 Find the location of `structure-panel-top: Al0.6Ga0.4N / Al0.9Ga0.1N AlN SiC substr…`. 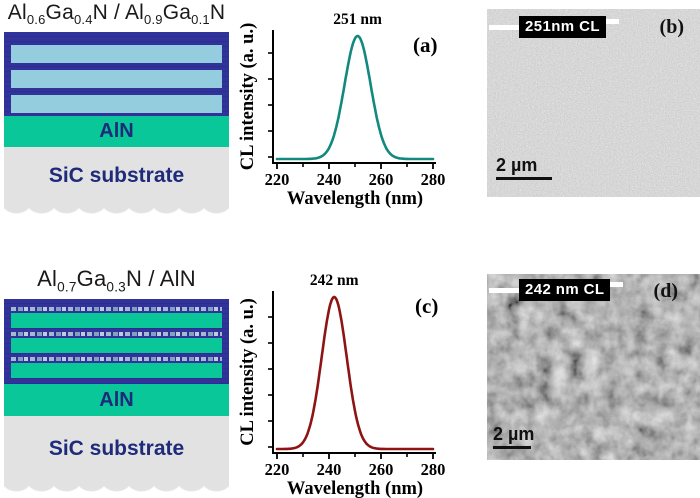

structure-panel-top: Al0.6Ga0.4N / Al0.9Ga0.1N AlN SiC substr… is located at coordinates (116, 111).